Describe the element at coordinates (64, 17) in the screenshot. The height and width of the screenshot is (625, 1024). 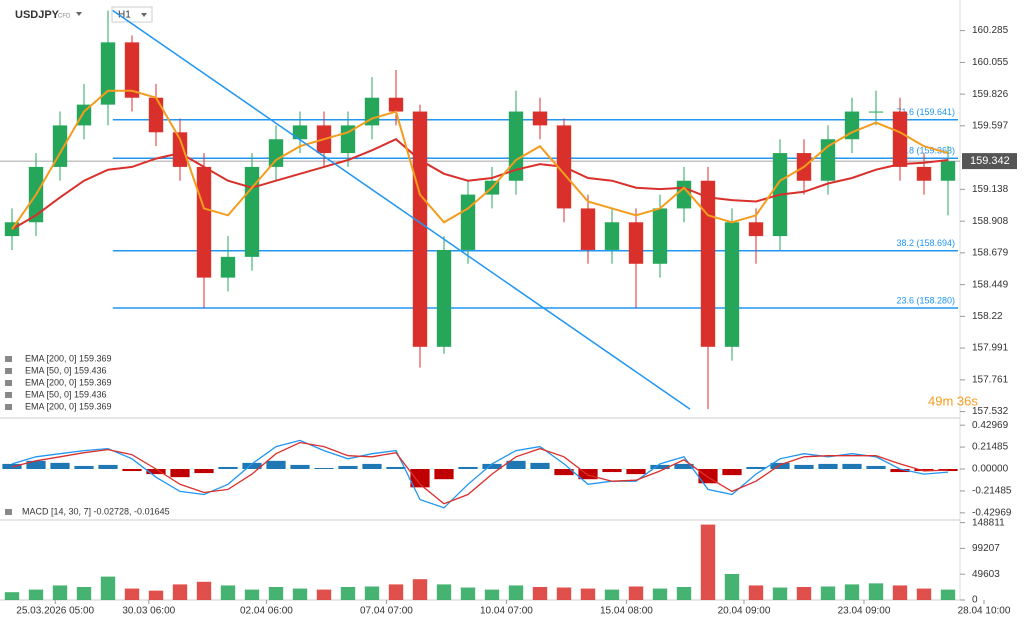
I see `instrument-type: CFD` at that location.